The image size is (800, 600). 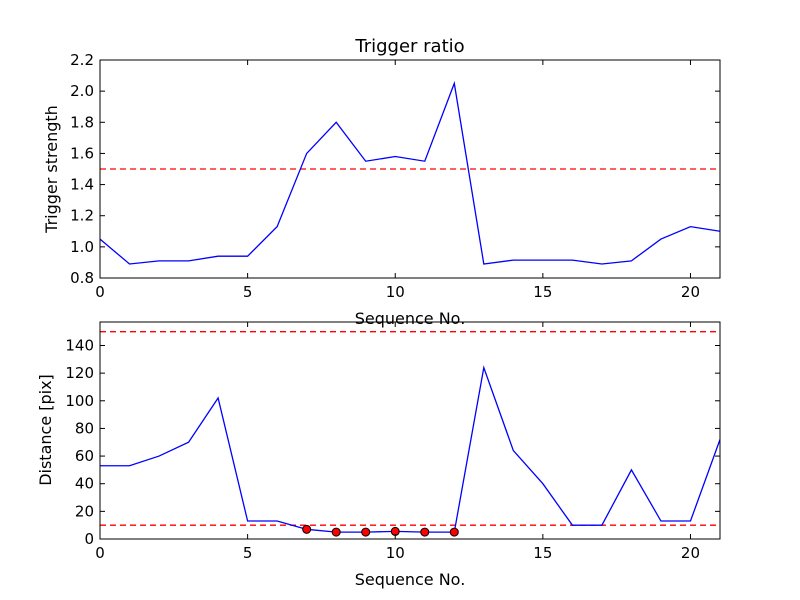 I want to click on bottom-x-tick-label: 0, so click(x=100, y=553).